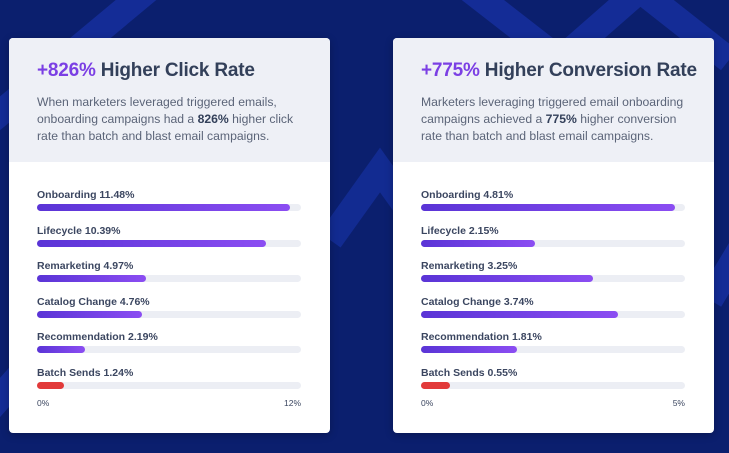  I want to click on bar-row: Recommendation 2.19%, so click(169, 349).